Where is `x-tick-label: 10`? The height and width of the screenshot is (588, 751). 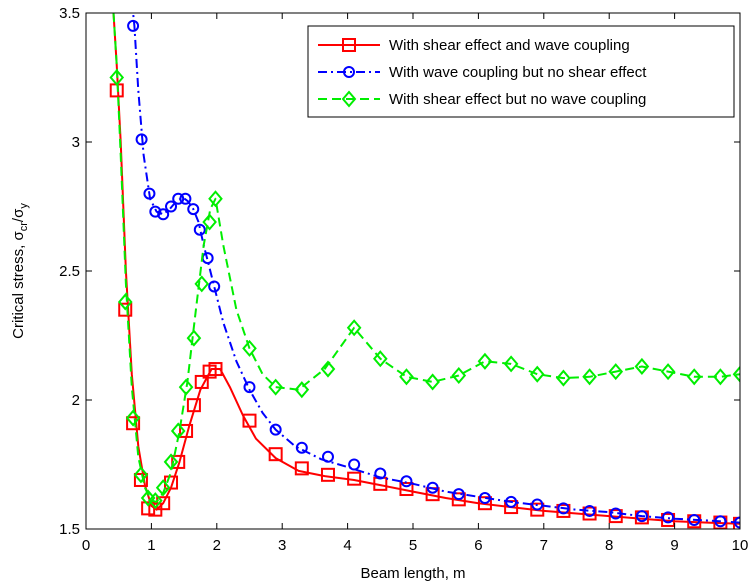 x-tick-label: 10 is located at coordinates (740, 545).